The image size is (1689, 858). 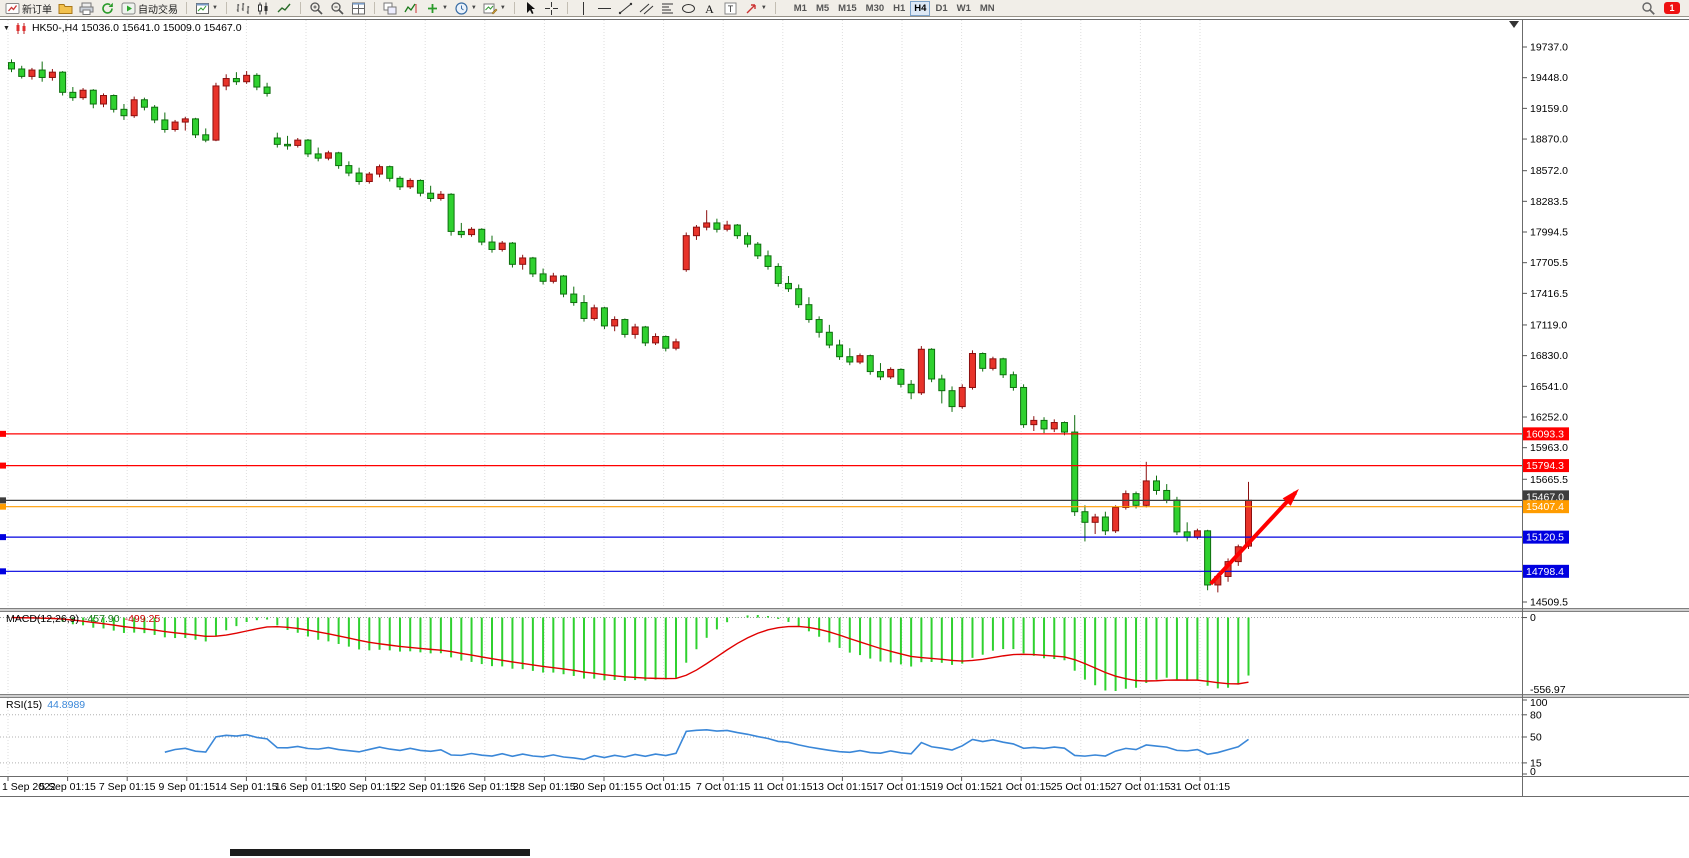 What do you see at coordinates (667, 8) in the screenshot?
I see `fibonacci-tool-button` at bounding box center [667, 8].